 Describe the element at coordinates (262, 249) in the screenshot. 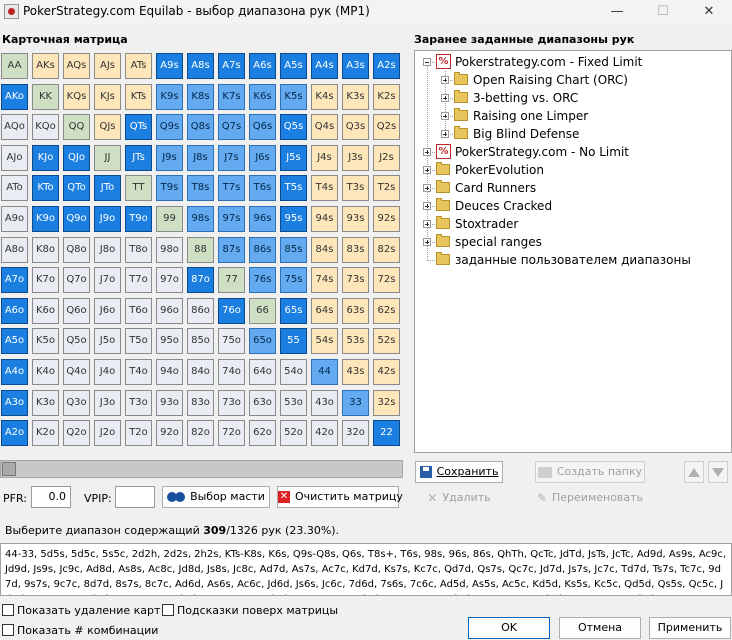

I see `matrix-cell-86s: 86s` at that location.